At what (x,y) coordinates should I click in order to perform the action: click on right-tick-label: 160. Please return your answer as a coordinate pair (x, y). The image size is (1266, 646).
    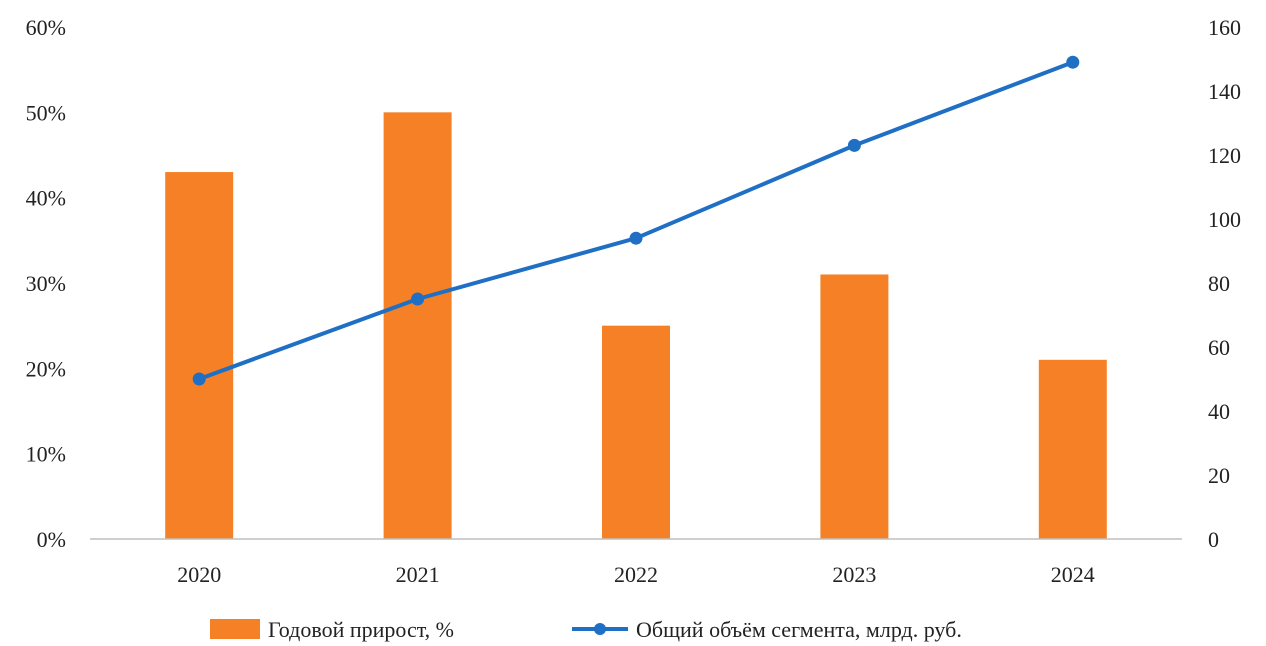
    Looking at the image, I should click on (1224, 27).